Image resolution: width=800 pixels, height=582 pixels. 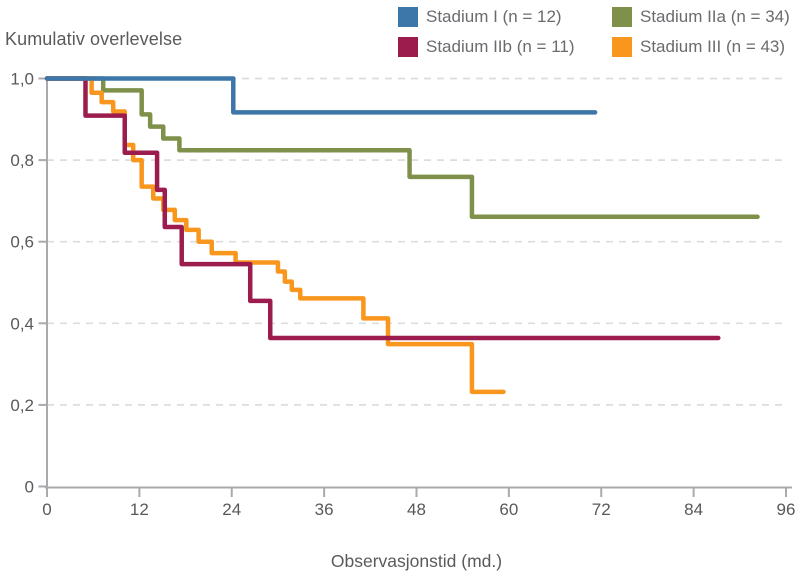 What do you see at coordinates (693, 509) in the screenshot?
I see `x-tick-label: 84` at bounding box center [693, 509].